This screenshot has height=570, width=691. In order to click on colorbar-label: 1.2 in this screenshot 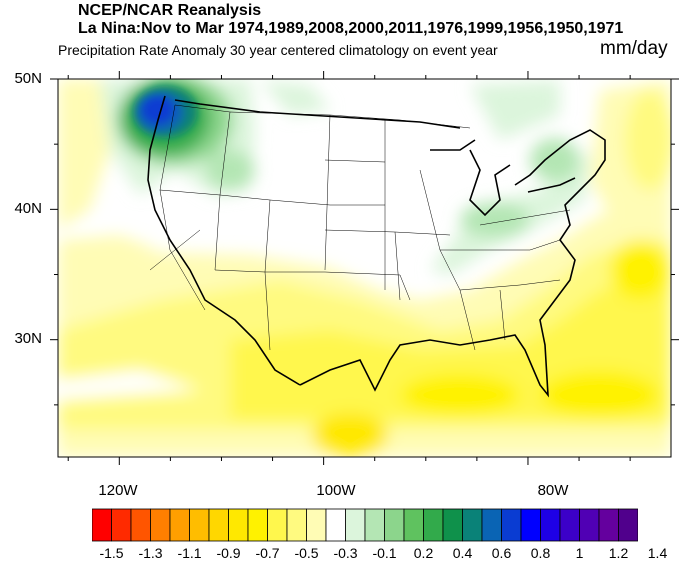, I will do `click(618, 553)`.